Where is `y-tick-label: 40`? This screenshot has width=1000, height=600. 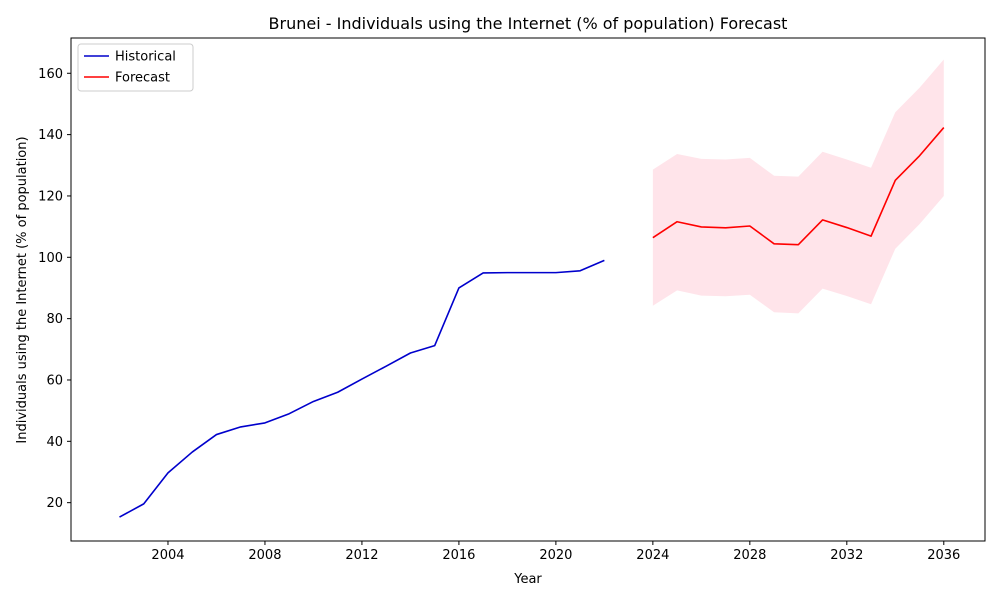 y-tick-label: 40 is located at coordinates (54, 442).